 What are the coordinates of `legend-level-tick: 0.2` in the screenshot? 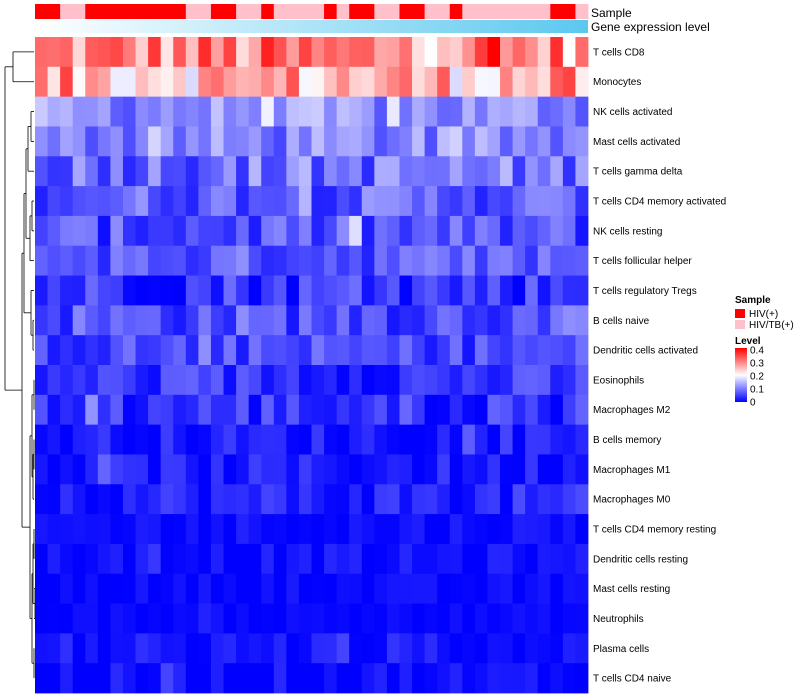 It's located at (757, 377).